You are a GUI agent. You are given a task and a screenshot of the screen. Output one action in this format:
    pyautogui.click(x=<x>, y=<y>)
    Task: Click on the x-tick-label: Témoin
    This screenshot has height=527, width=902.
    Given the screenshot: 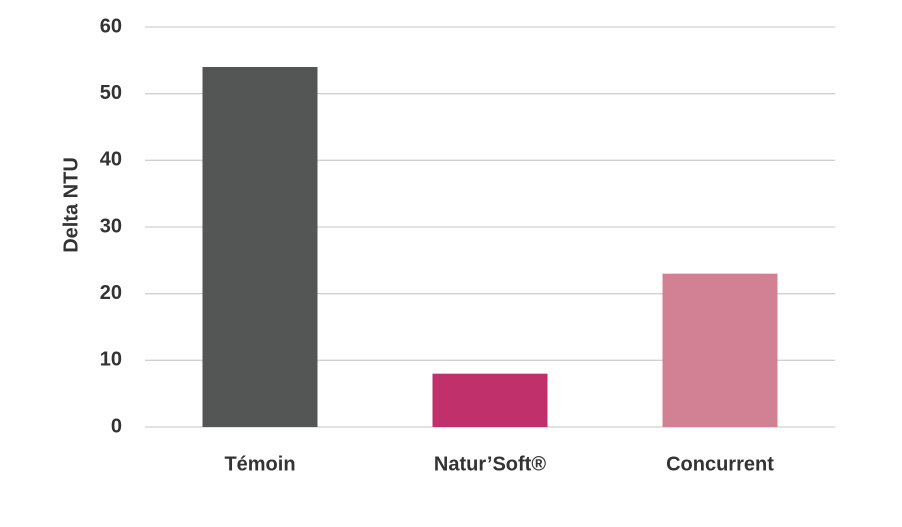 What is the action you would take?
    pyautogui.click(x=259, y=464)
    